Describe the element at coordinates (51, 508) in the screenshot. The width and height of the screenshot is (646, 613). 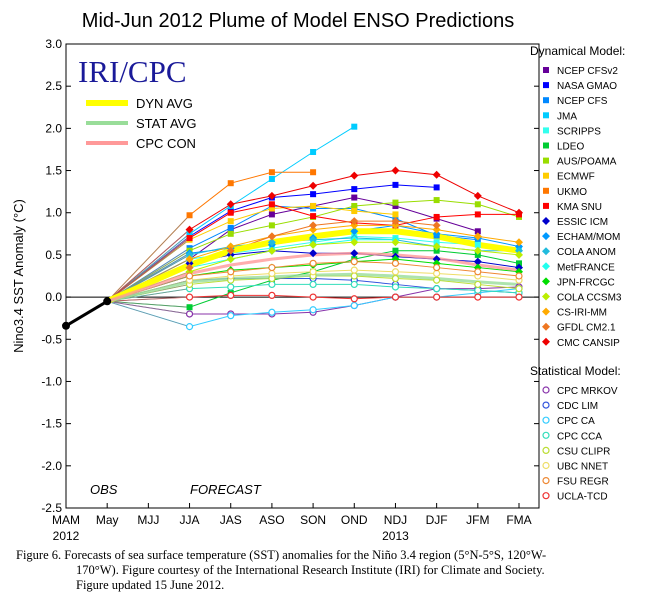
I see `y-tick-label: -2.5` at that location.